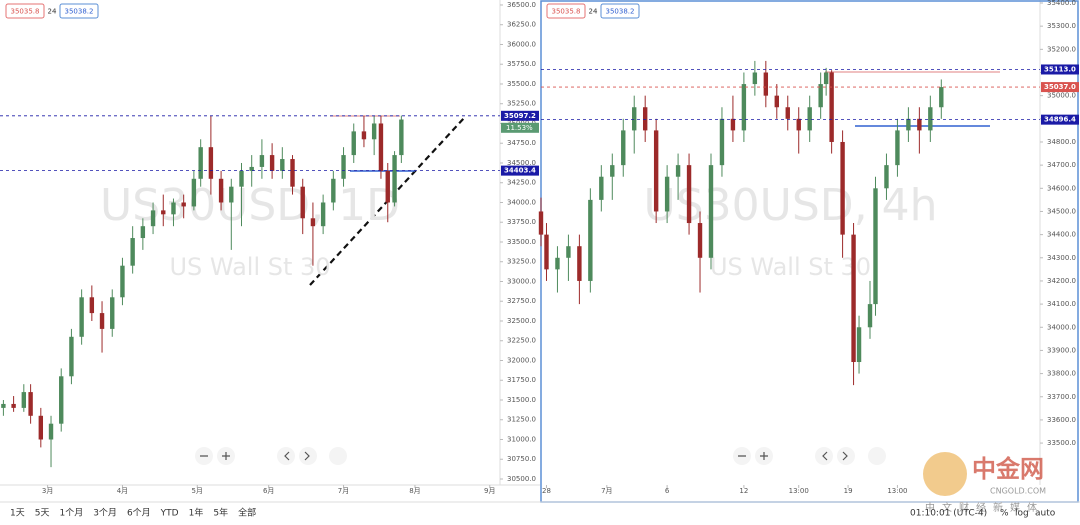 This screenshot has height=525, width=1080. I want to click on y-tick-label: 33600.0, so click(1061, 420).